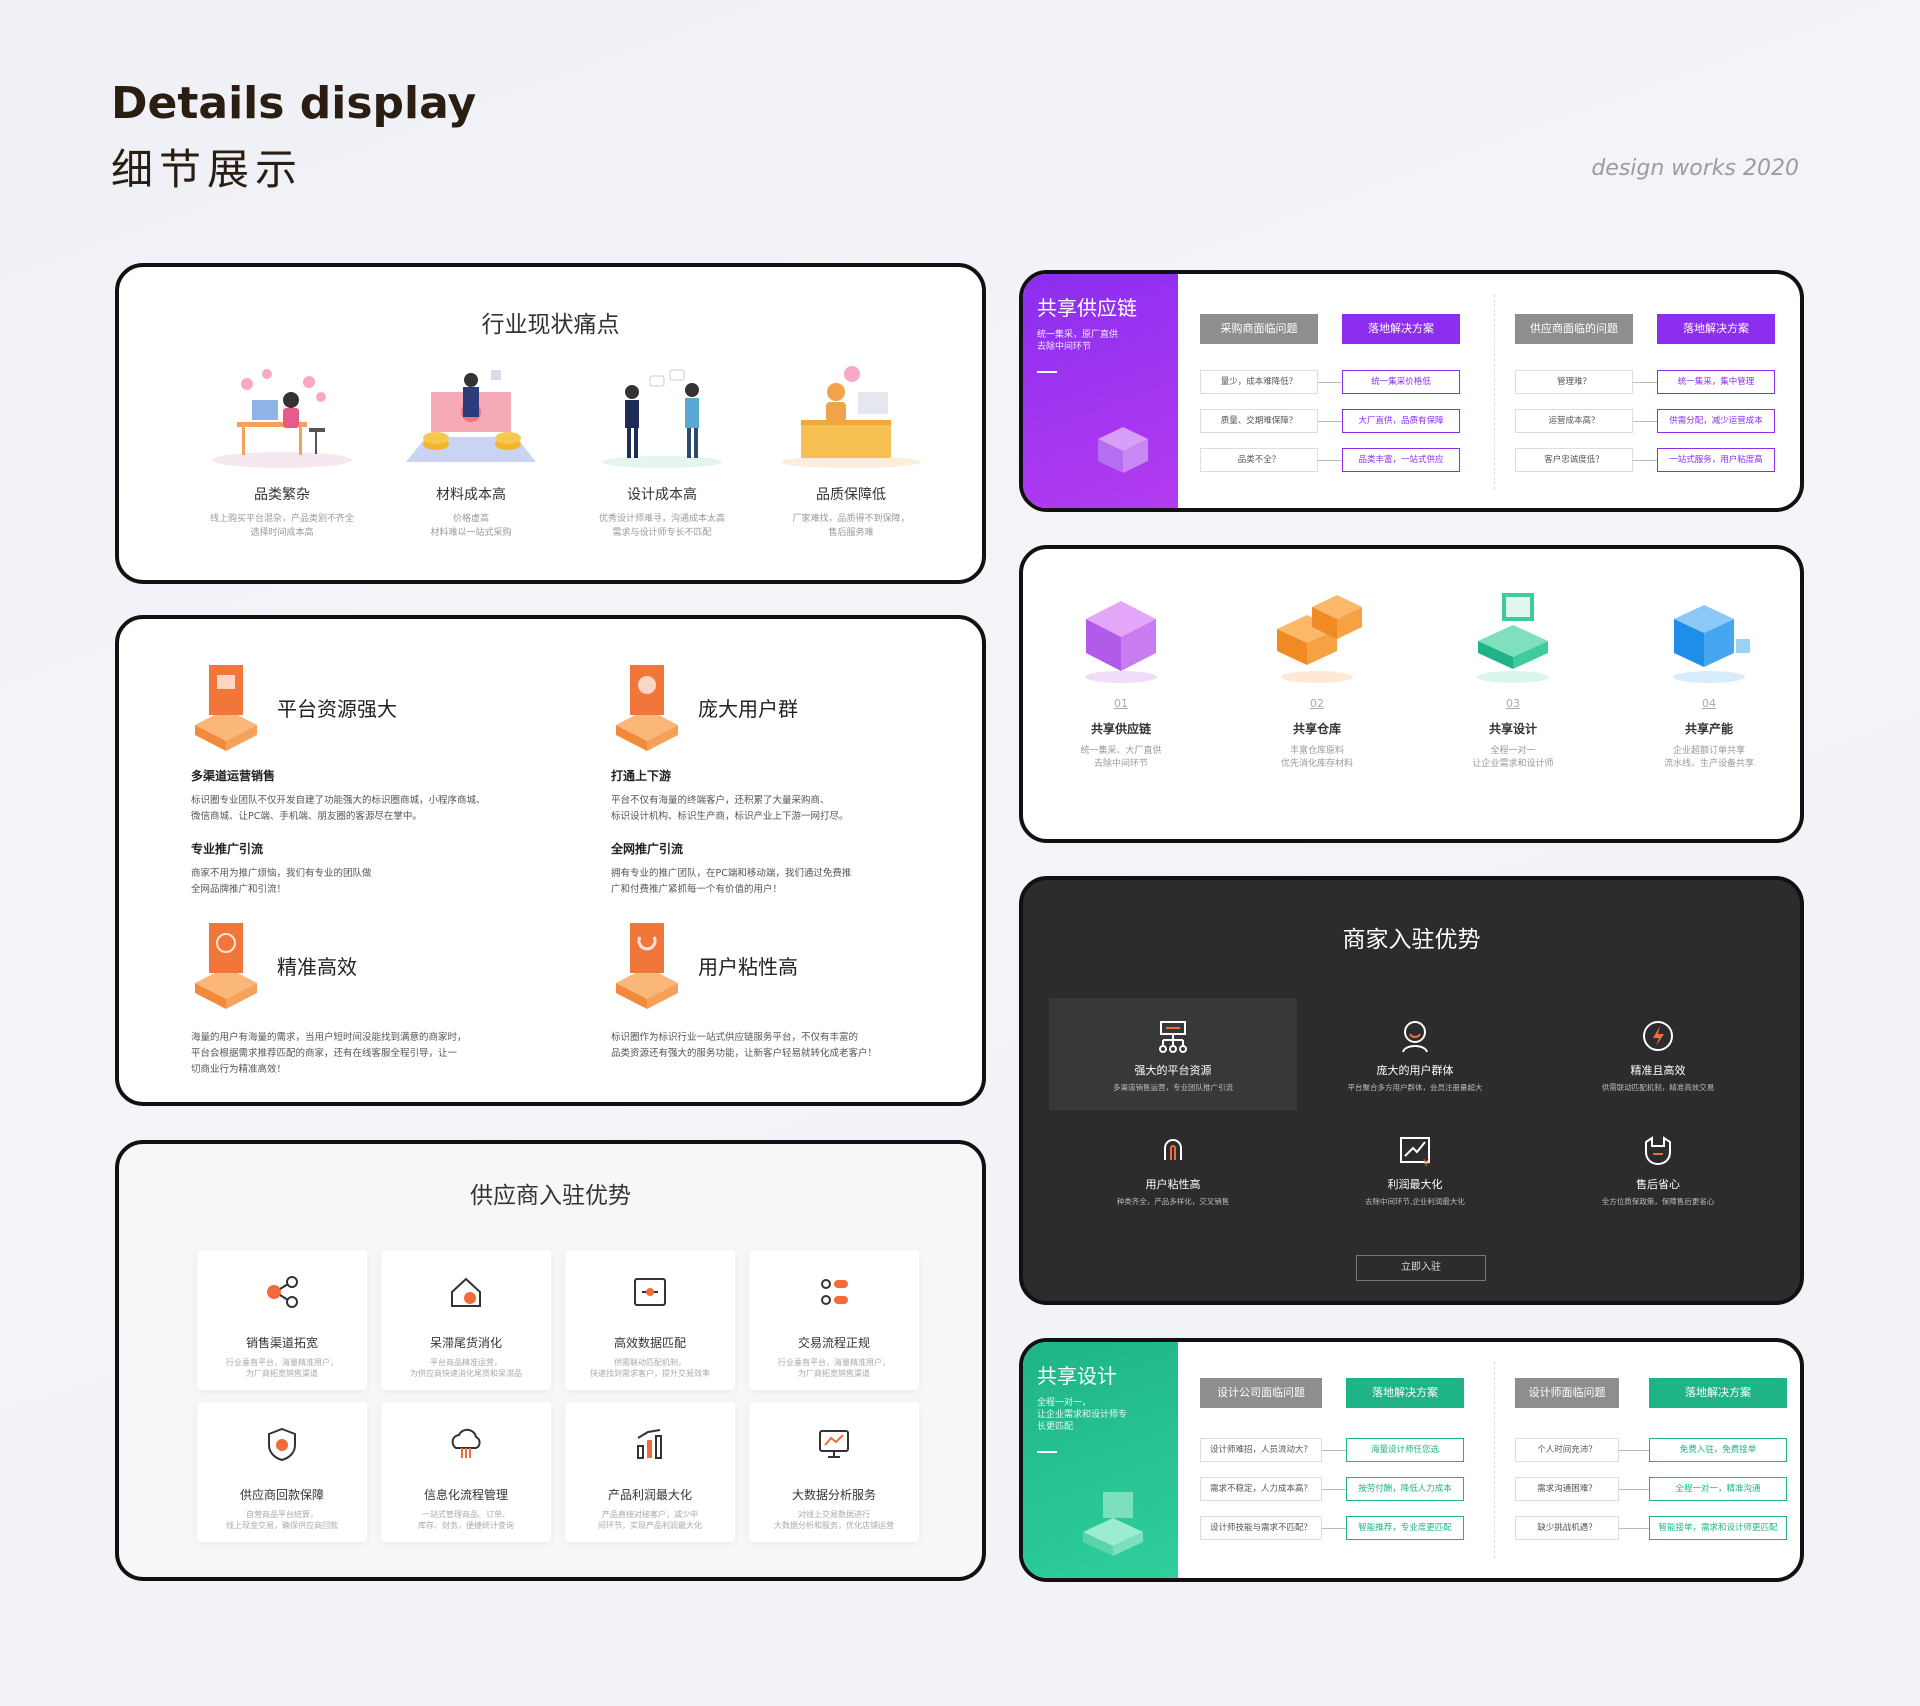  What do you see at coordinates (851, 417) in the screenshot?
I see `quality-illustration` at bounding box center [851, 417].